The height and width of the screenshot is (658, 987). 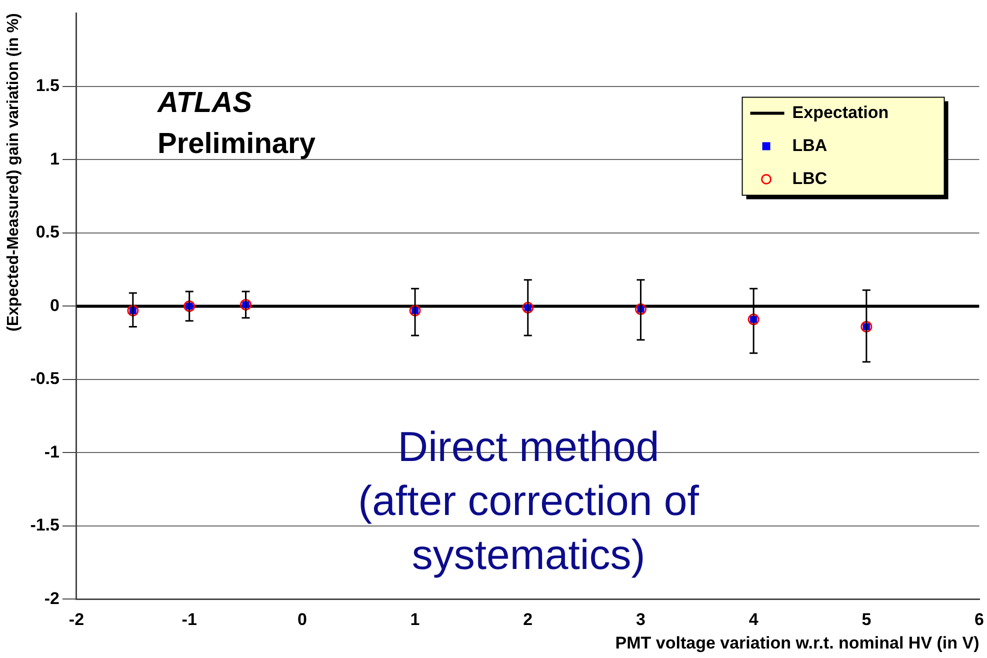 I want to click on x-tick-label: -1, so click(x=189, y=620).